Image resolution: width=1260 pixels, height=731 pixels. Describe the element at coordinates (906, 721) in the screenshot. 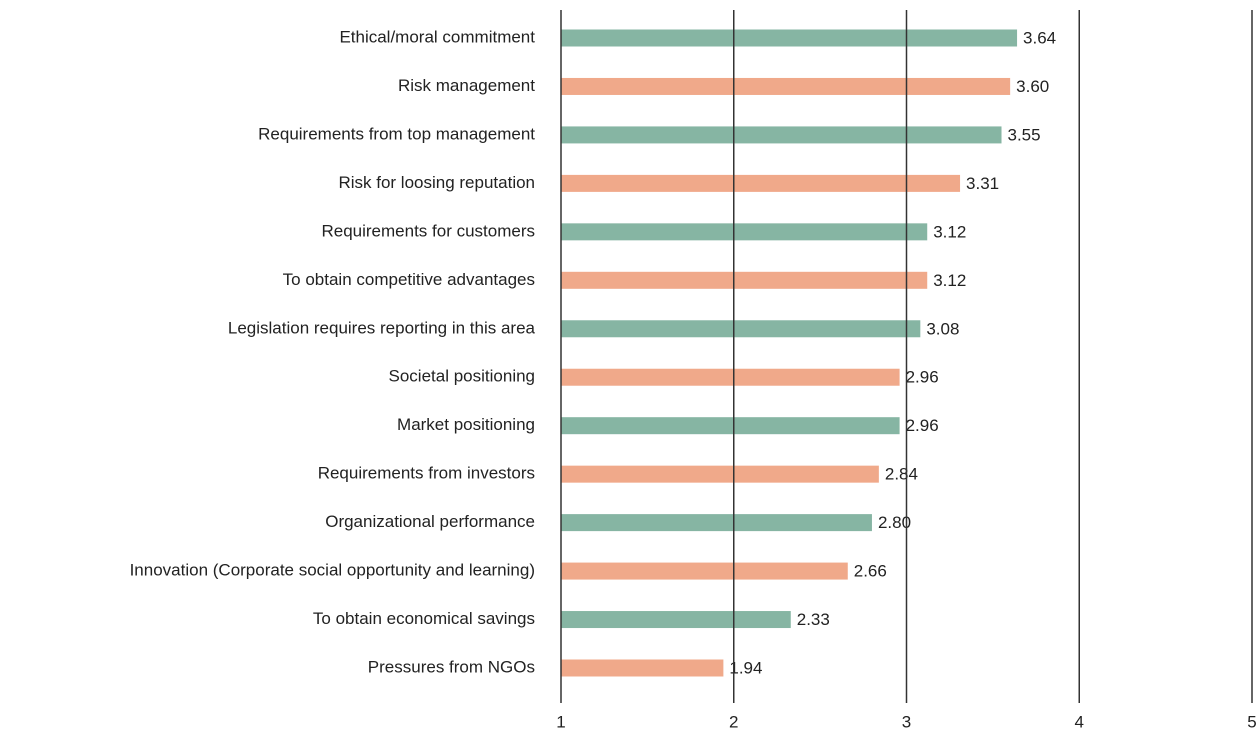

I see `x-tick-label: 3` at that location.